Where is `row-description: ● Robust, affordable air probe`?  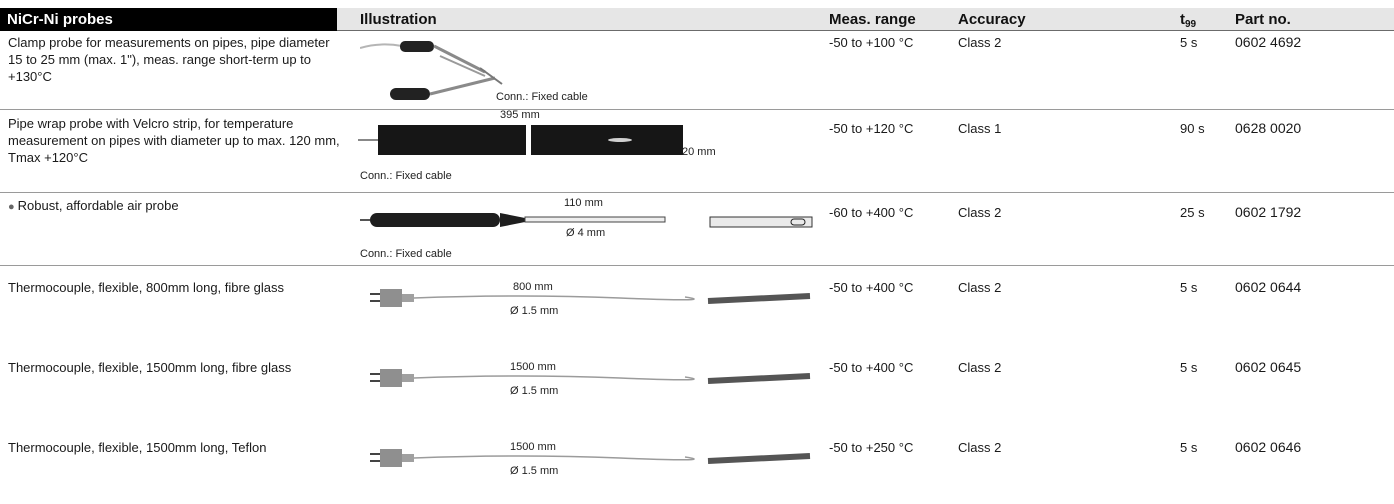
row-description: ● Robust, affordable air probe is located at coordinates (93, 205).